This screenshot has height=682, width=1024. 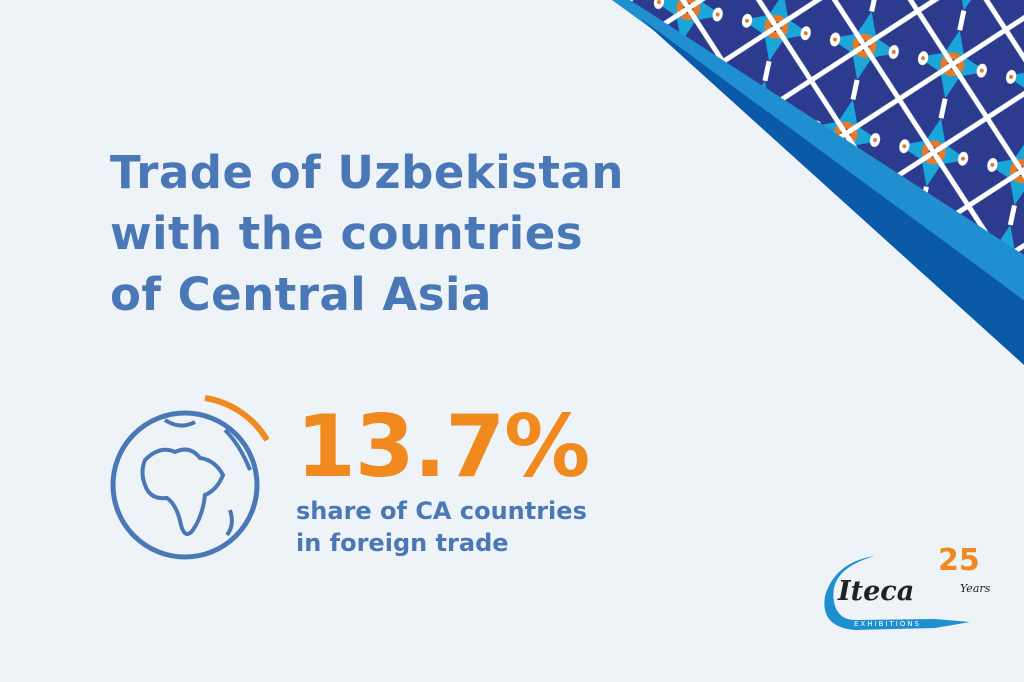 What do you see at coordinates (443, 447) in the screenshot?
I see `share-value: 13.7%` at bounding box center [443, 447].